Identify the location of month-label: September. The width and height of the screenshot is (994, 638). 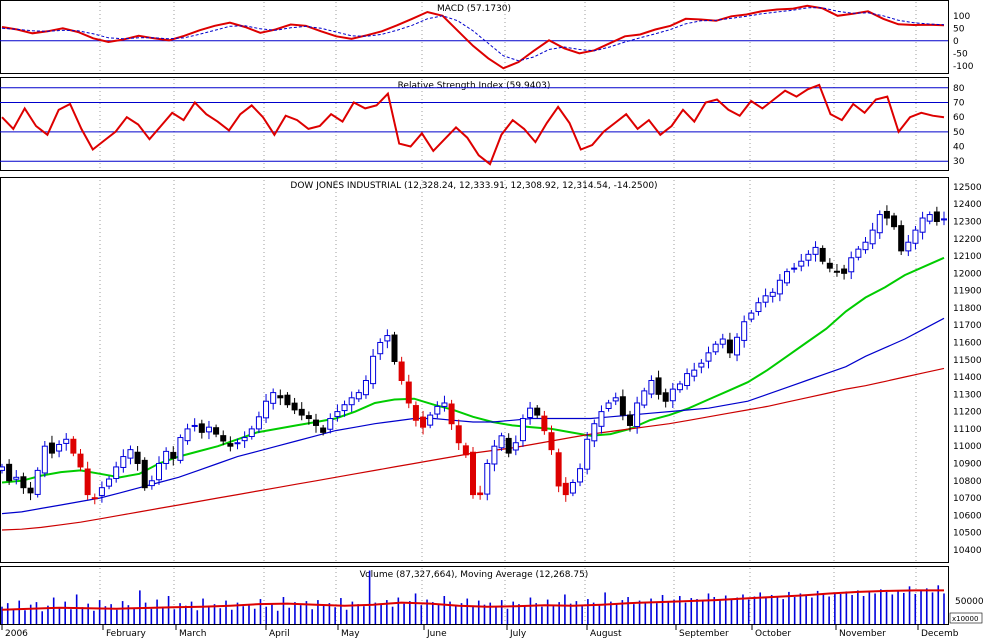
(704, 633).